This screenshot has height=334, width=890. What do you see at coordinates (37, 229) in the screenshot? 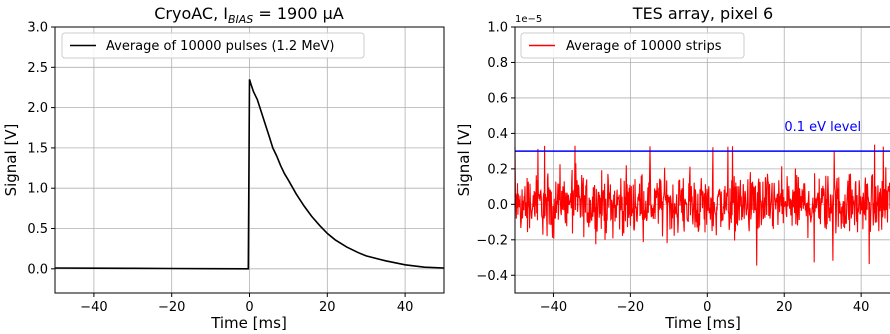
I see `cryoac-ytick-label: 0.5` at bounding box center [37, 229].